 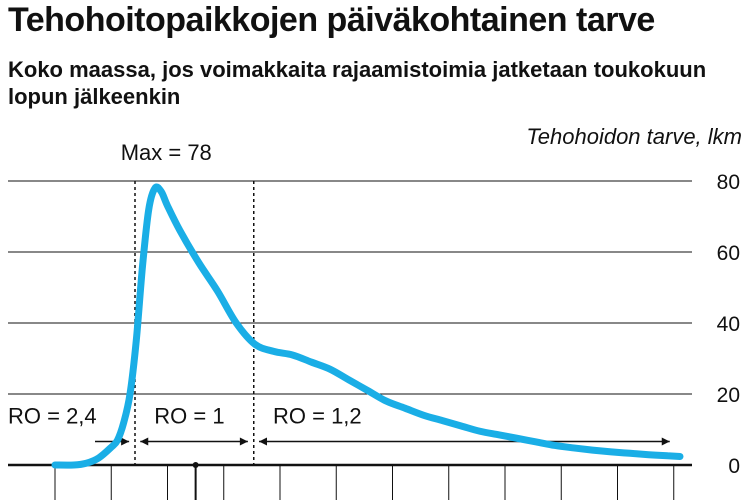 I want to click on phase-dividers, so click(x=194, y=323).